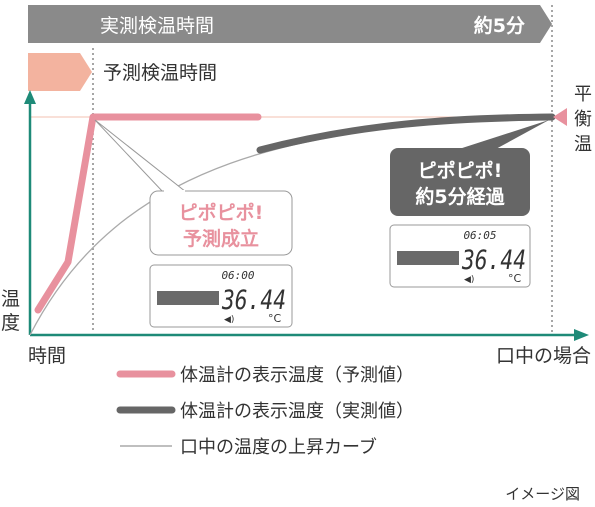 This screenshot has height=507, width=595. What do you see at coordinates (60, 72) in the screenshot?
I see `predicted-time-bar` at bounding box center [60, 72].